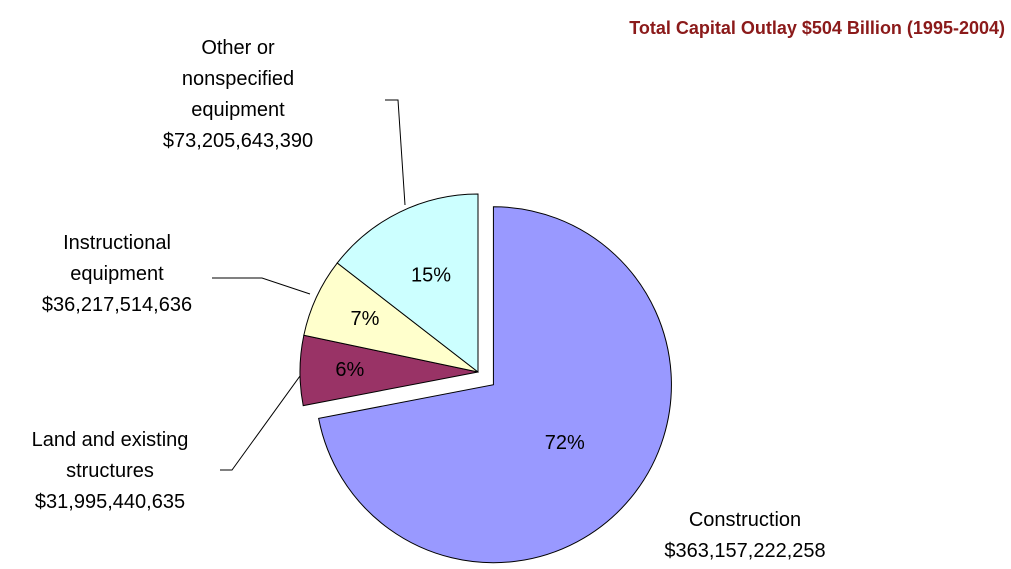 The width and height of the screenshot is (1011, 569). What do you see at coordinates (110, 502) in the screenshot?
I see `amount-label: $31,995,440,635` at bounding box center [110, 502].